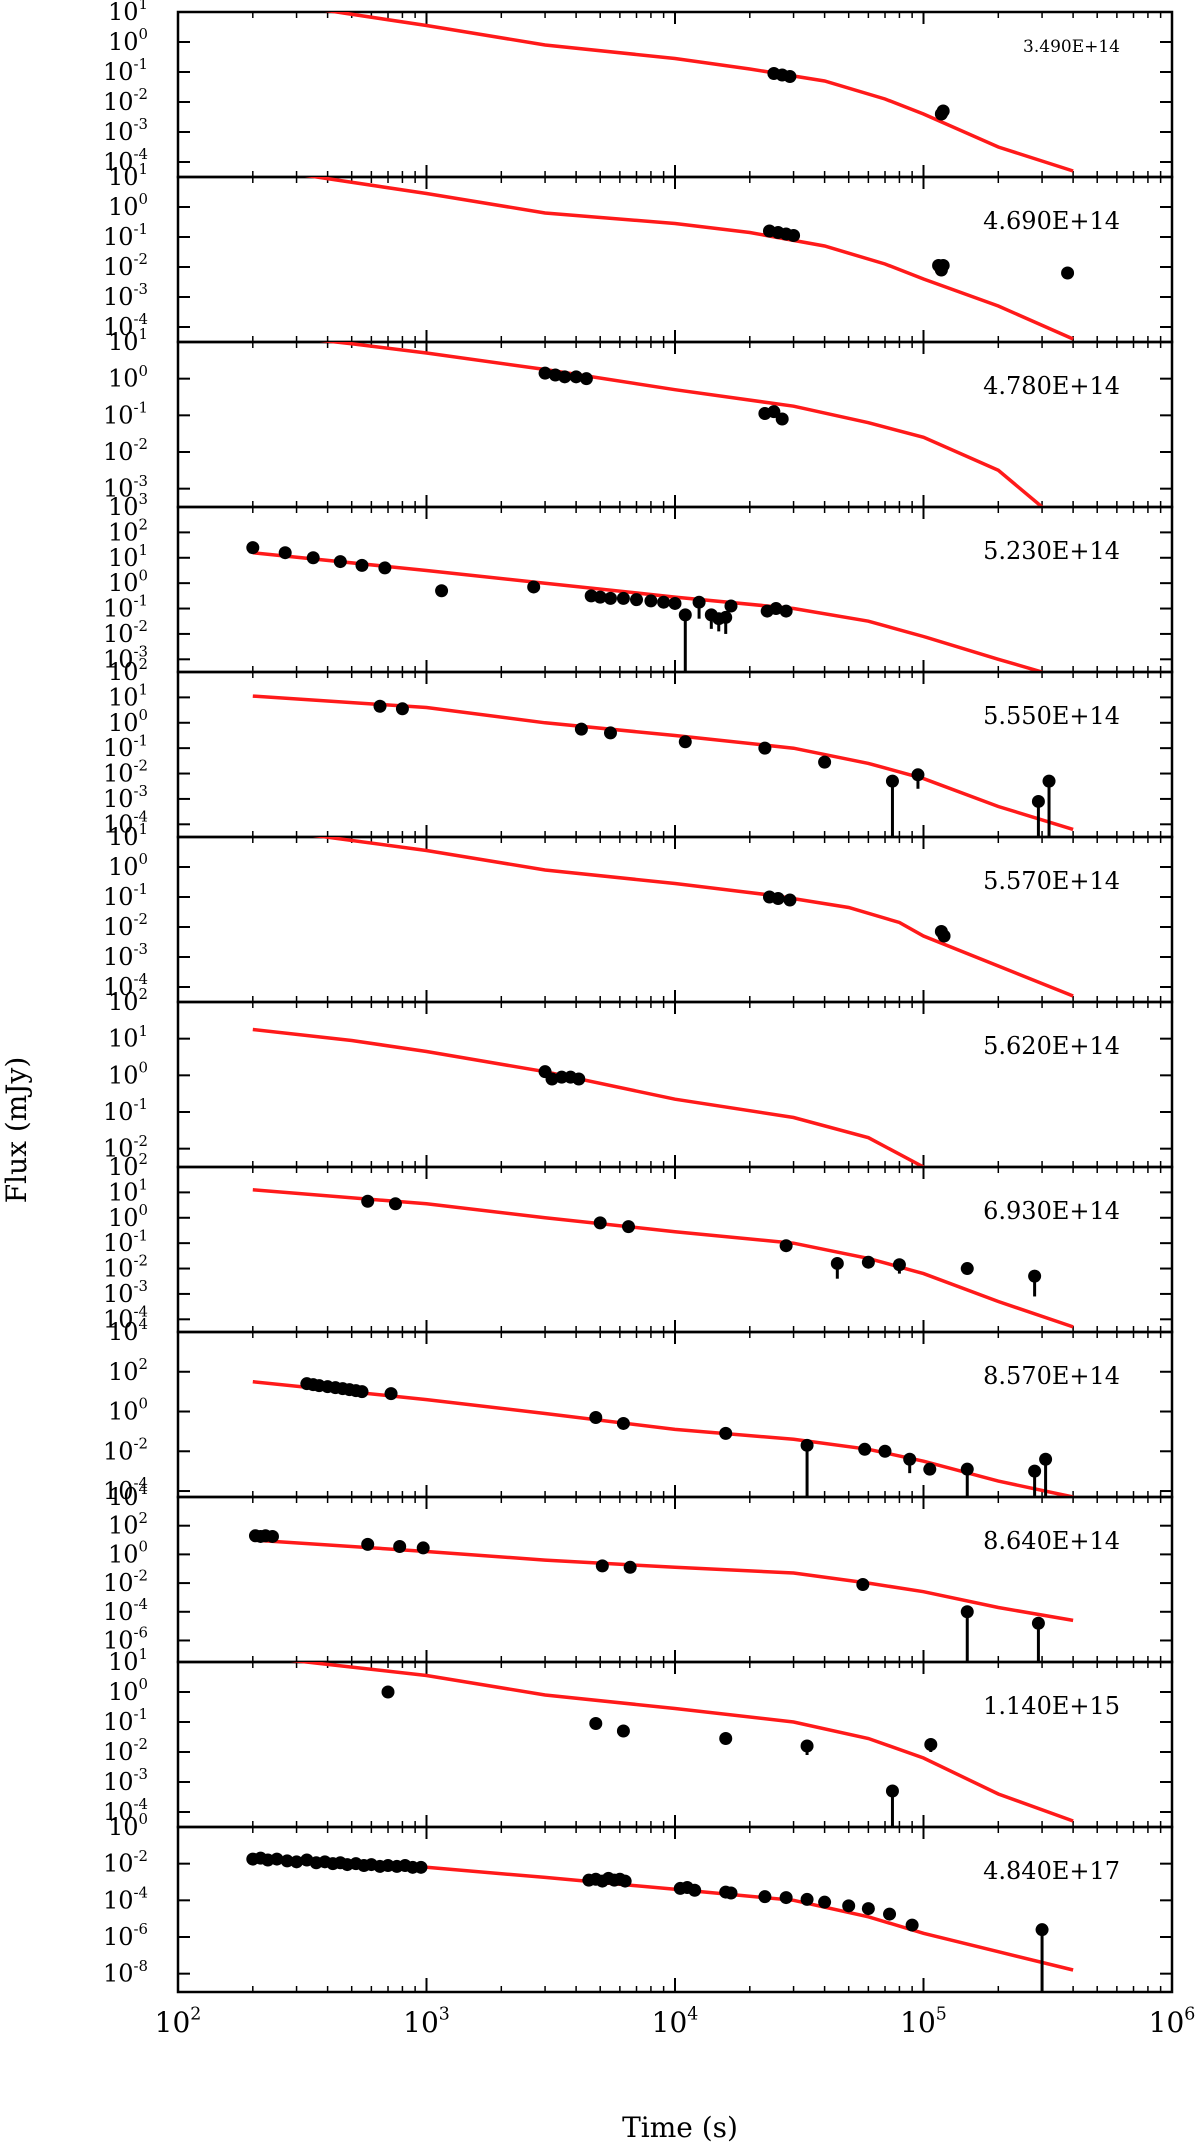 The height and width of the screenshot is (2152, 1200). What do you see at coordinates (1051, 1541) in the screenshot?
I see `panel-label: 8.640E+14` at bounding box center [1051, 1541].